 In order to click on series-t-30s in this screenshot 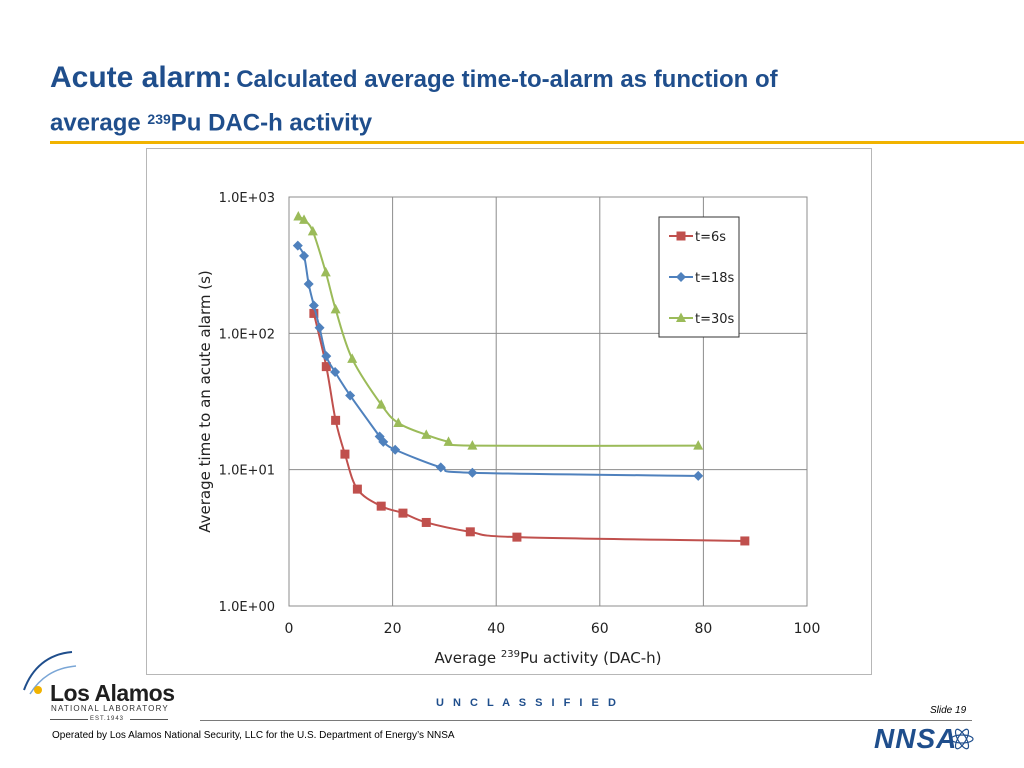, I will do `click(498, 330)`.